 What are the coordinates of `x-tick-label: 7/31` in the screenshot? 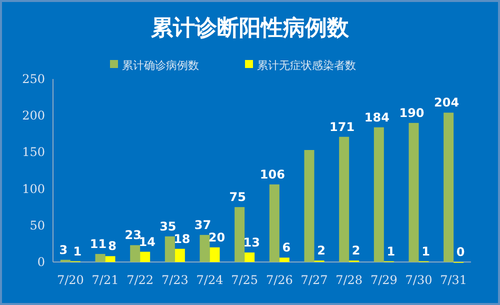 It's located at (454, 280).